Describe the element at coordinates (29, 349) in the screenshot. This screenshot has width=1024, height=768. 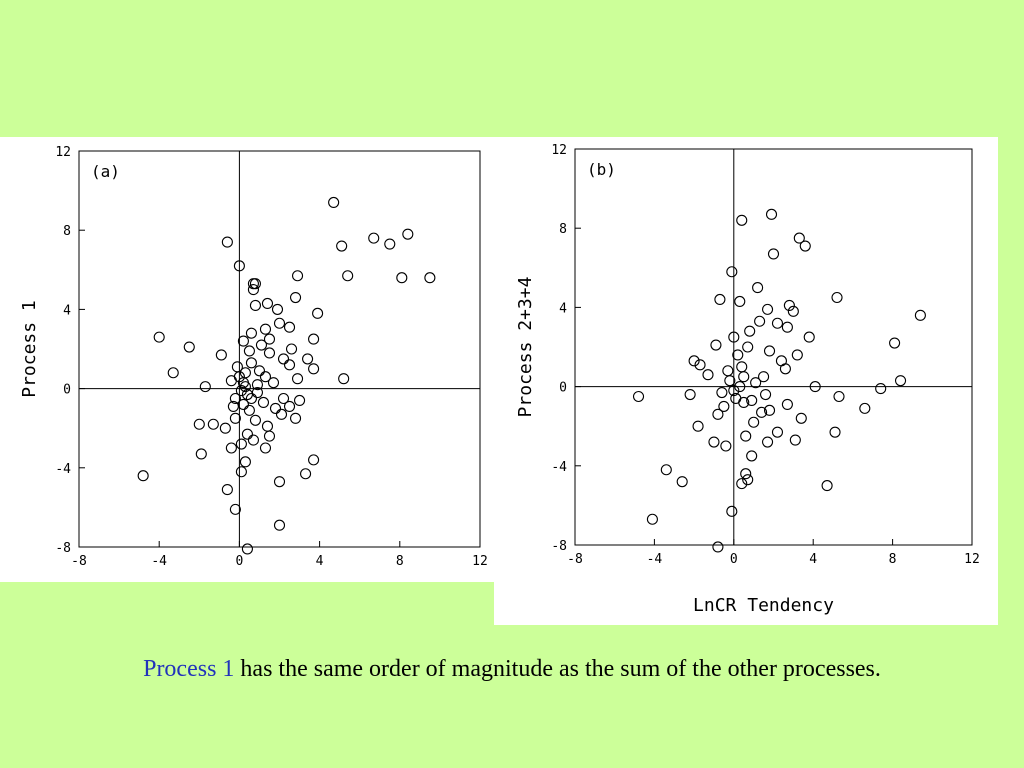
I see `y-axis-label-a: Process 1` at that location.